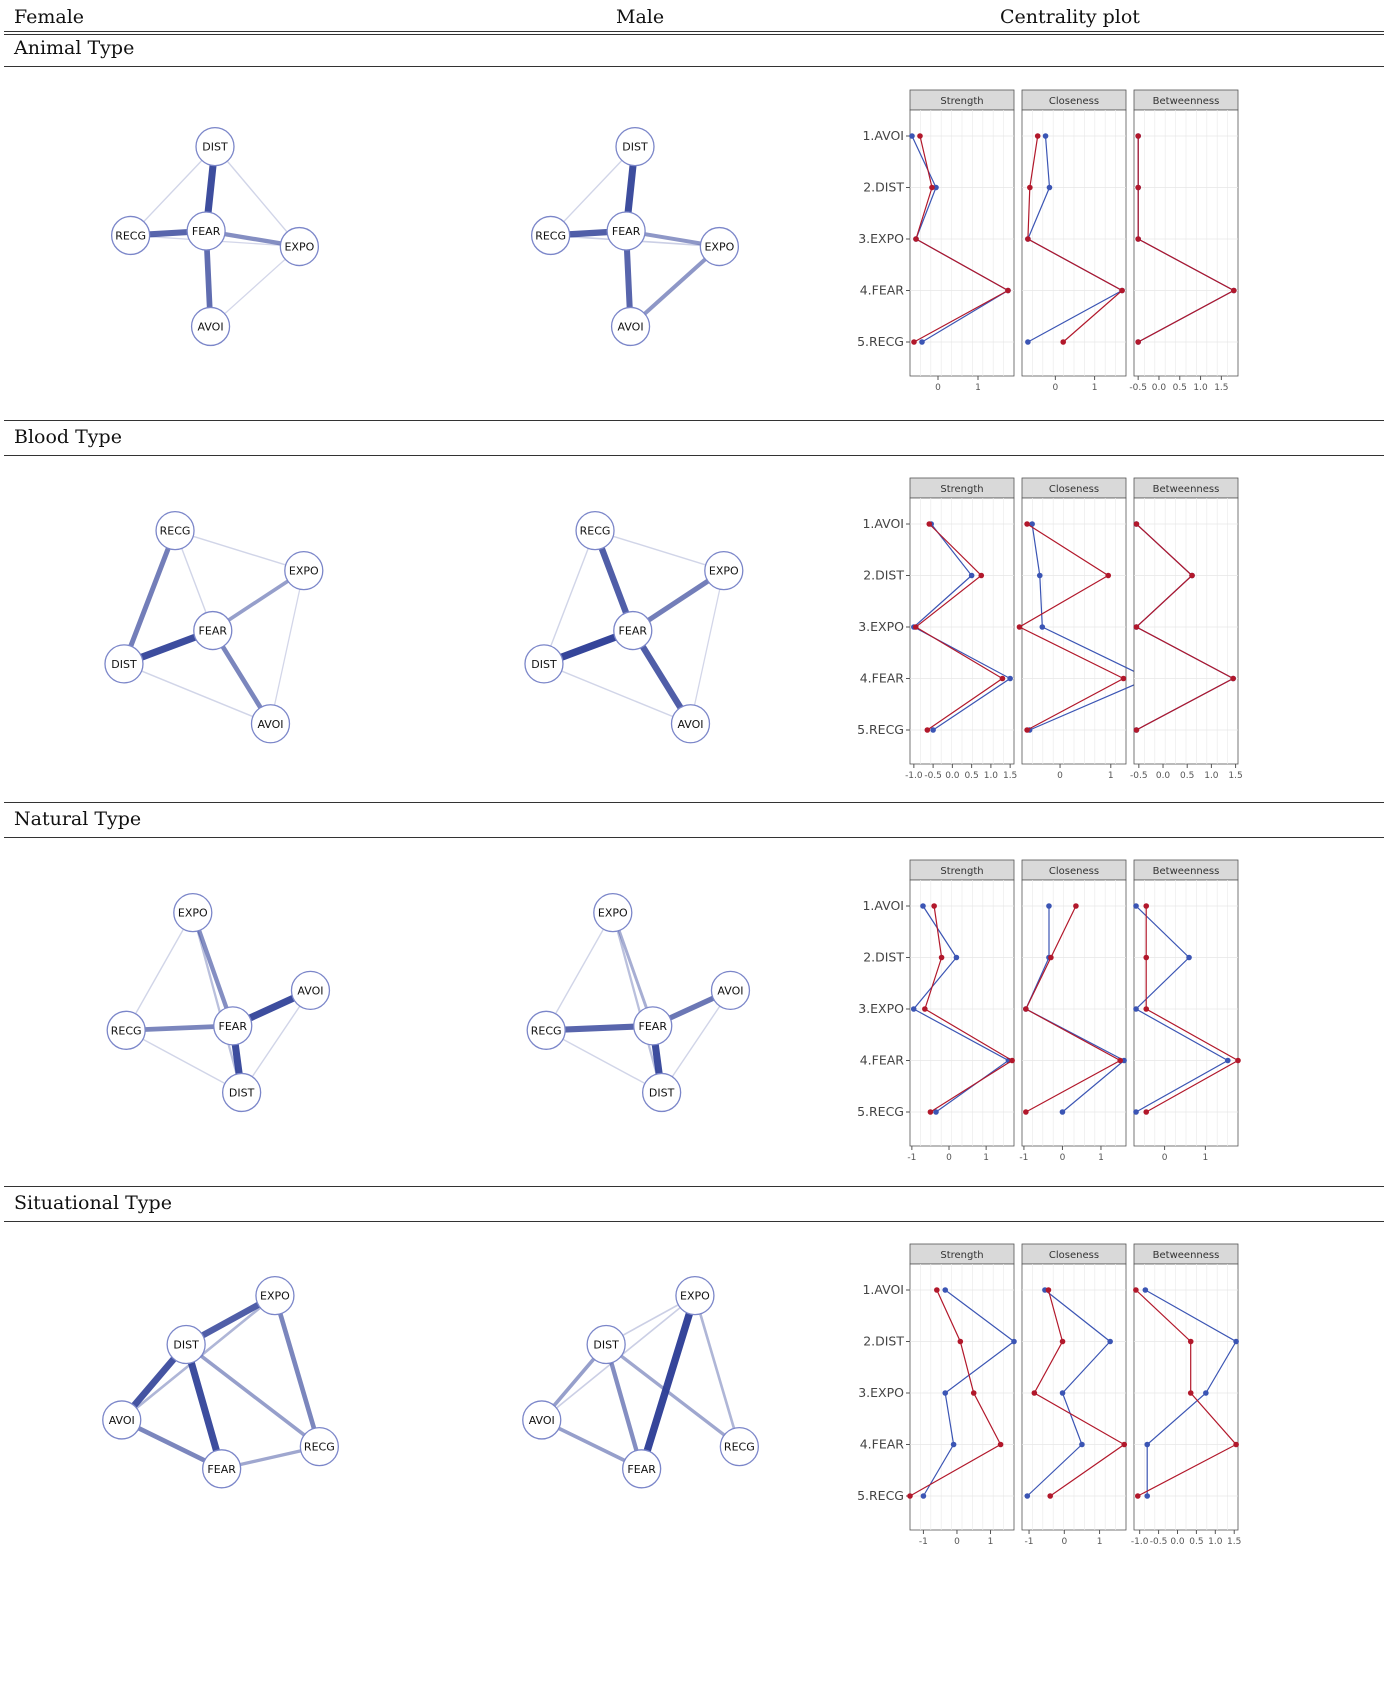  I want to click on row-label: 5.RECG, so click(880, 341).